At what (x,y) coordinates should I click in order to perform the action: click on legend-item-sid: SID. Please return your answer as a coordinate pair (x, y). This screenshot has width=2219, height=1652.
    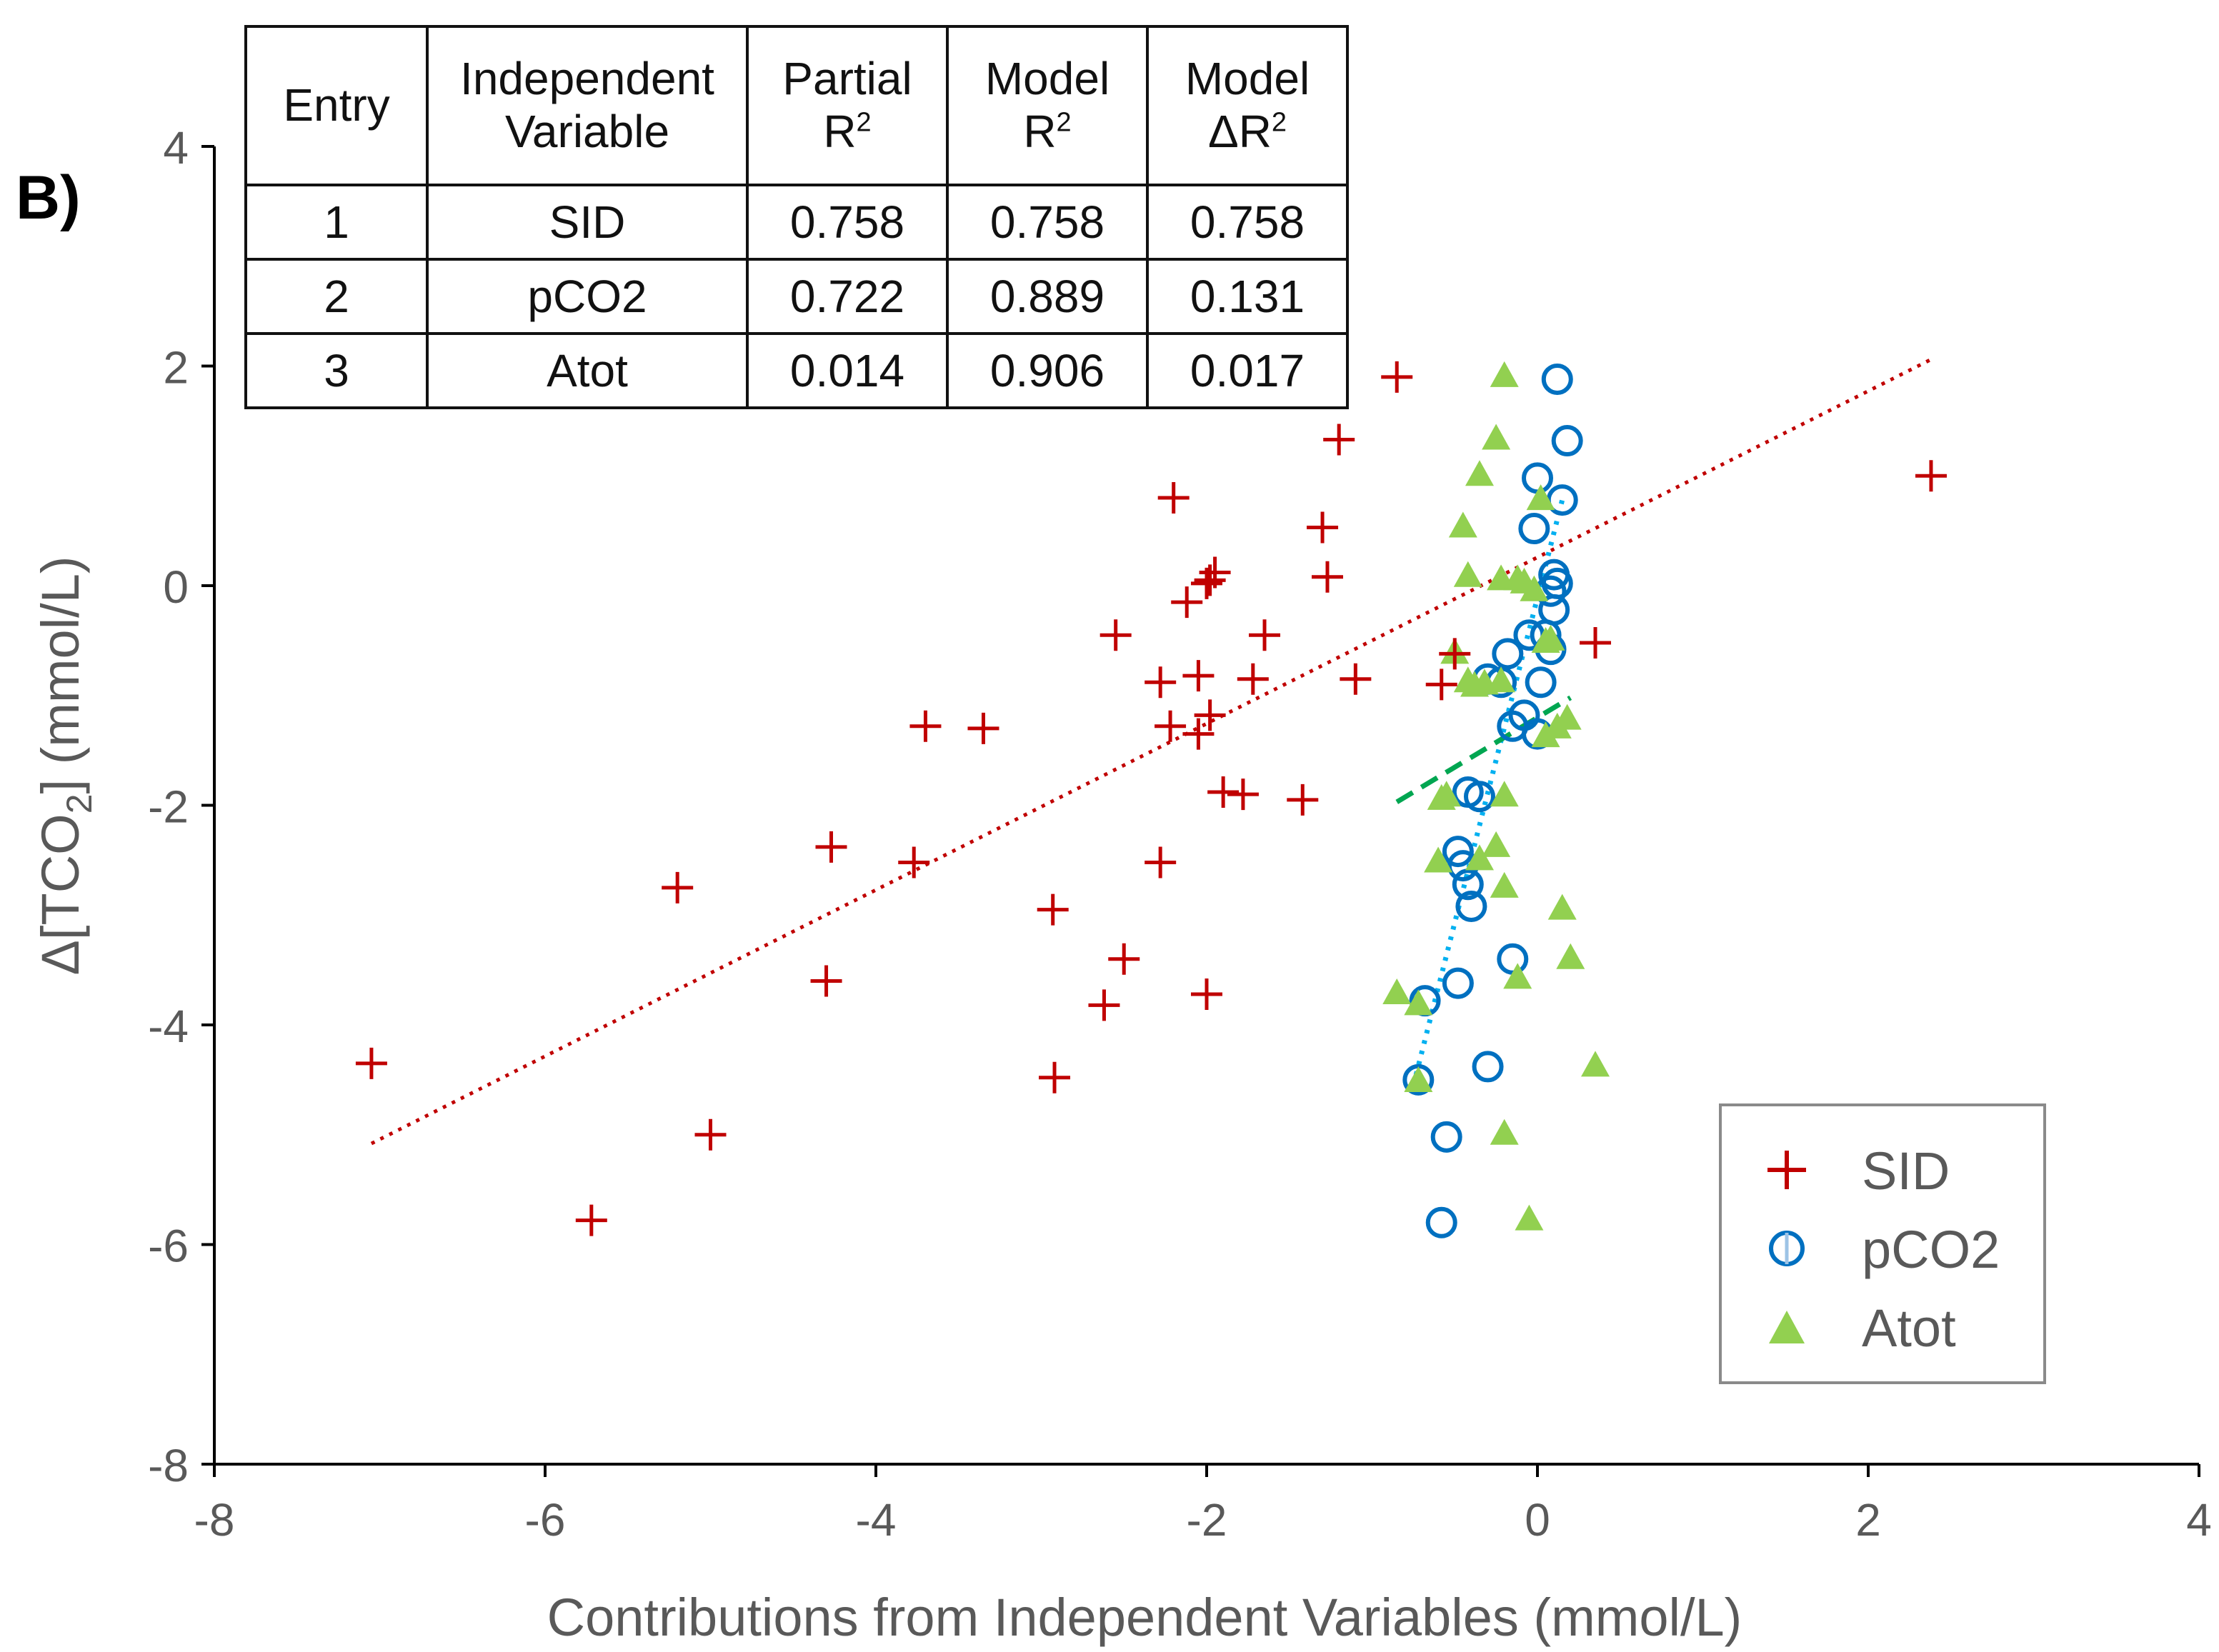
    Looking at the image, I should click on (1882, 1171).